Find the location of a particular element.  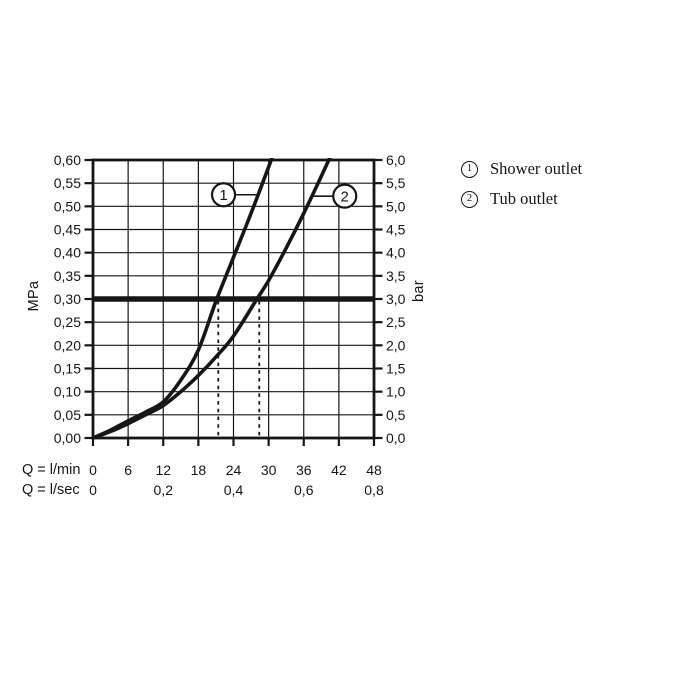

legend-item-shower-outlet: 1 Shower outlet is located at coordinates (521, 169).